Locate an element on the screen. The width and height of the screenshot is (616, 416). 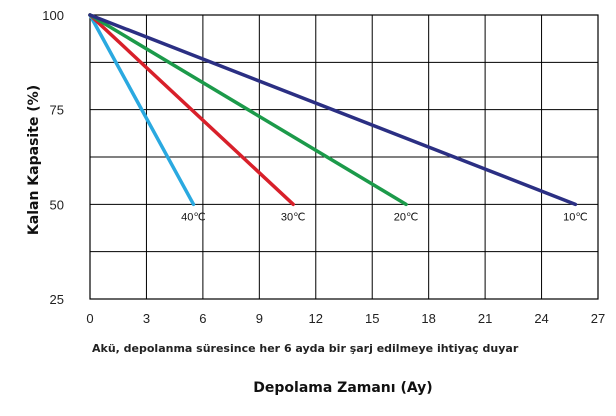
series-line is located at coordinates (142, 110).